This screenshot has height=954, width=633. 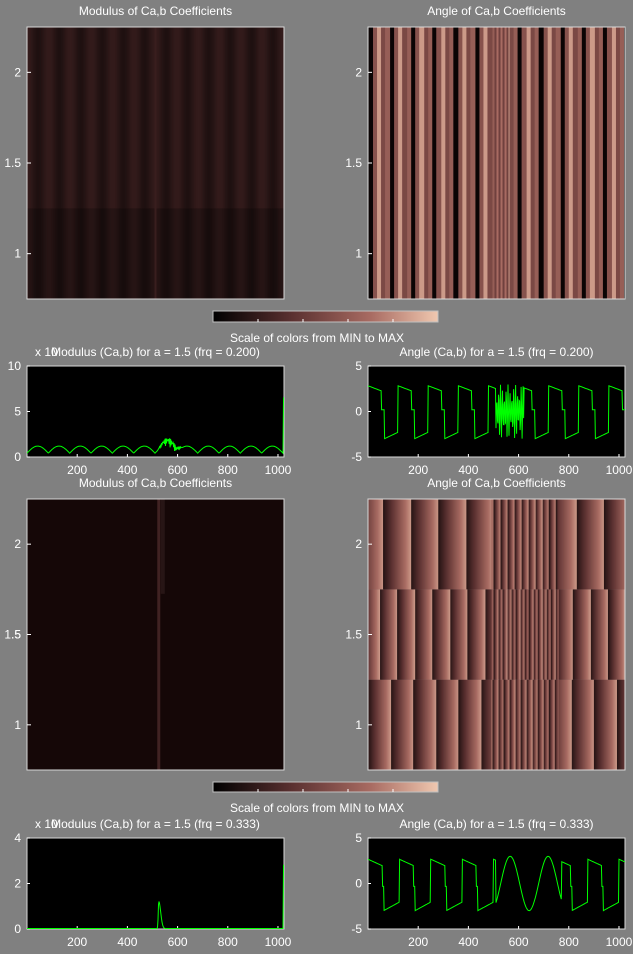 What do you see at coordinates (496, 824) in the screenshot?
I see `angline2-title: Angle (Ca,b) for a = 1.5 (frq = 0.333)` at bounding box center [496, 824].